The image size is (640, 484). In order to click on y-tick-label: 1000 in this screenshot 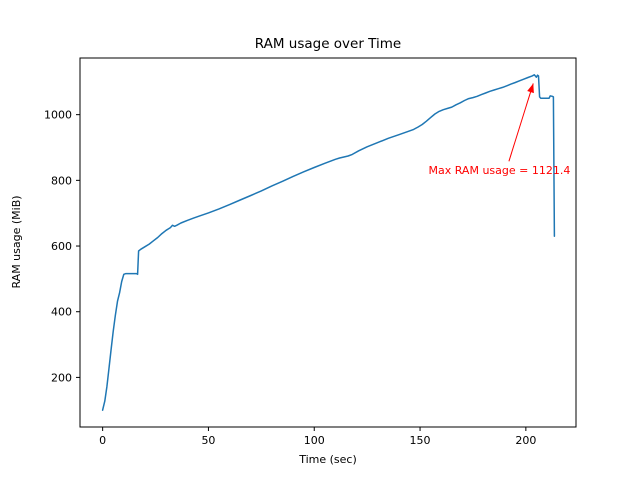, I will do `click(58, 115)`.